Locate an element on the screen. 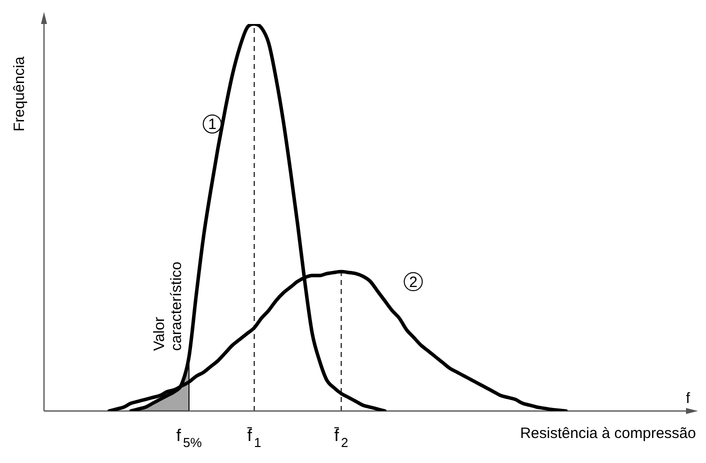 Image resolution: width=706 pixels, height=463 pixels. y-axis-title: Frequência is located at coordinates (19, 94).